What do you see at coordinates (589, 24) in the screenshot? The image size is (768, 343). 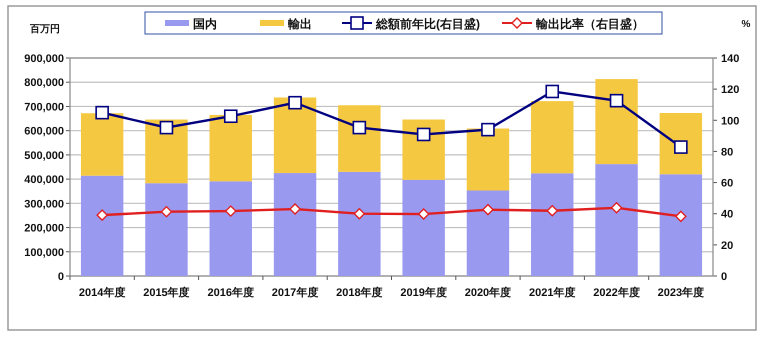 I see `legend-label: 輸出比率（右目盛）` at bounding box center [589, 24].